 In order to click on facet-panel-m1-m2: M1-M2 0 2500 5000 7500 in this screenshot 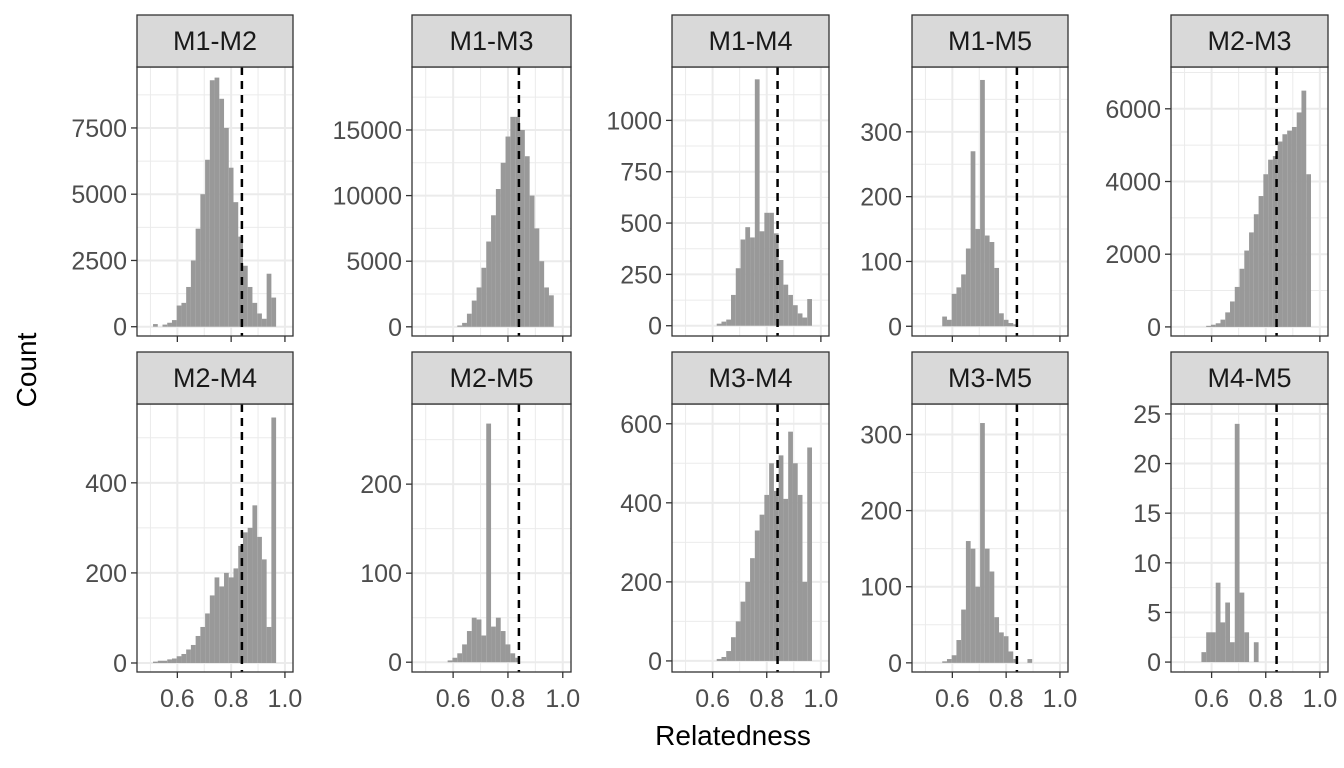, I will do `click(182, 178)`.